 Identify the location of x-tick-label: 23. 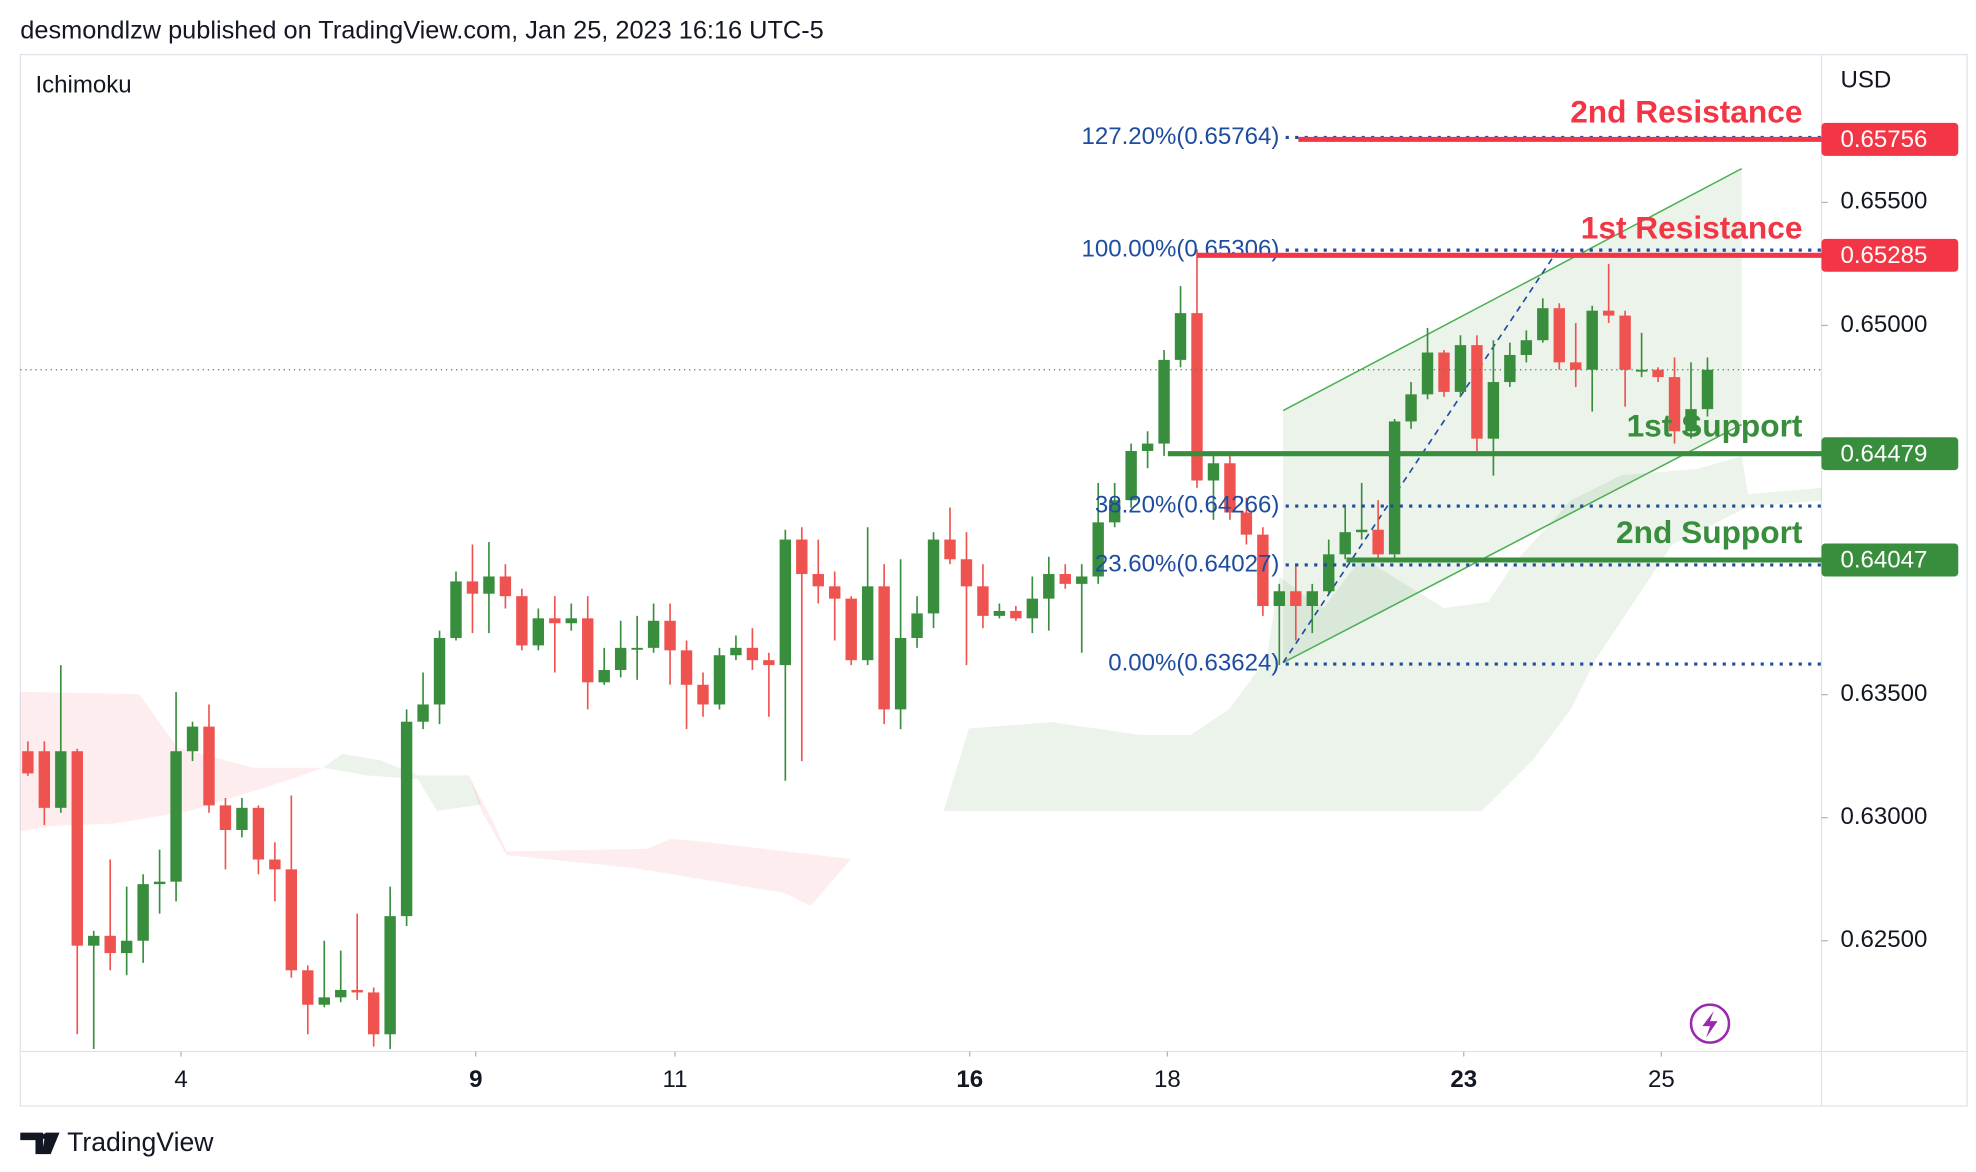
(1463, 1079).